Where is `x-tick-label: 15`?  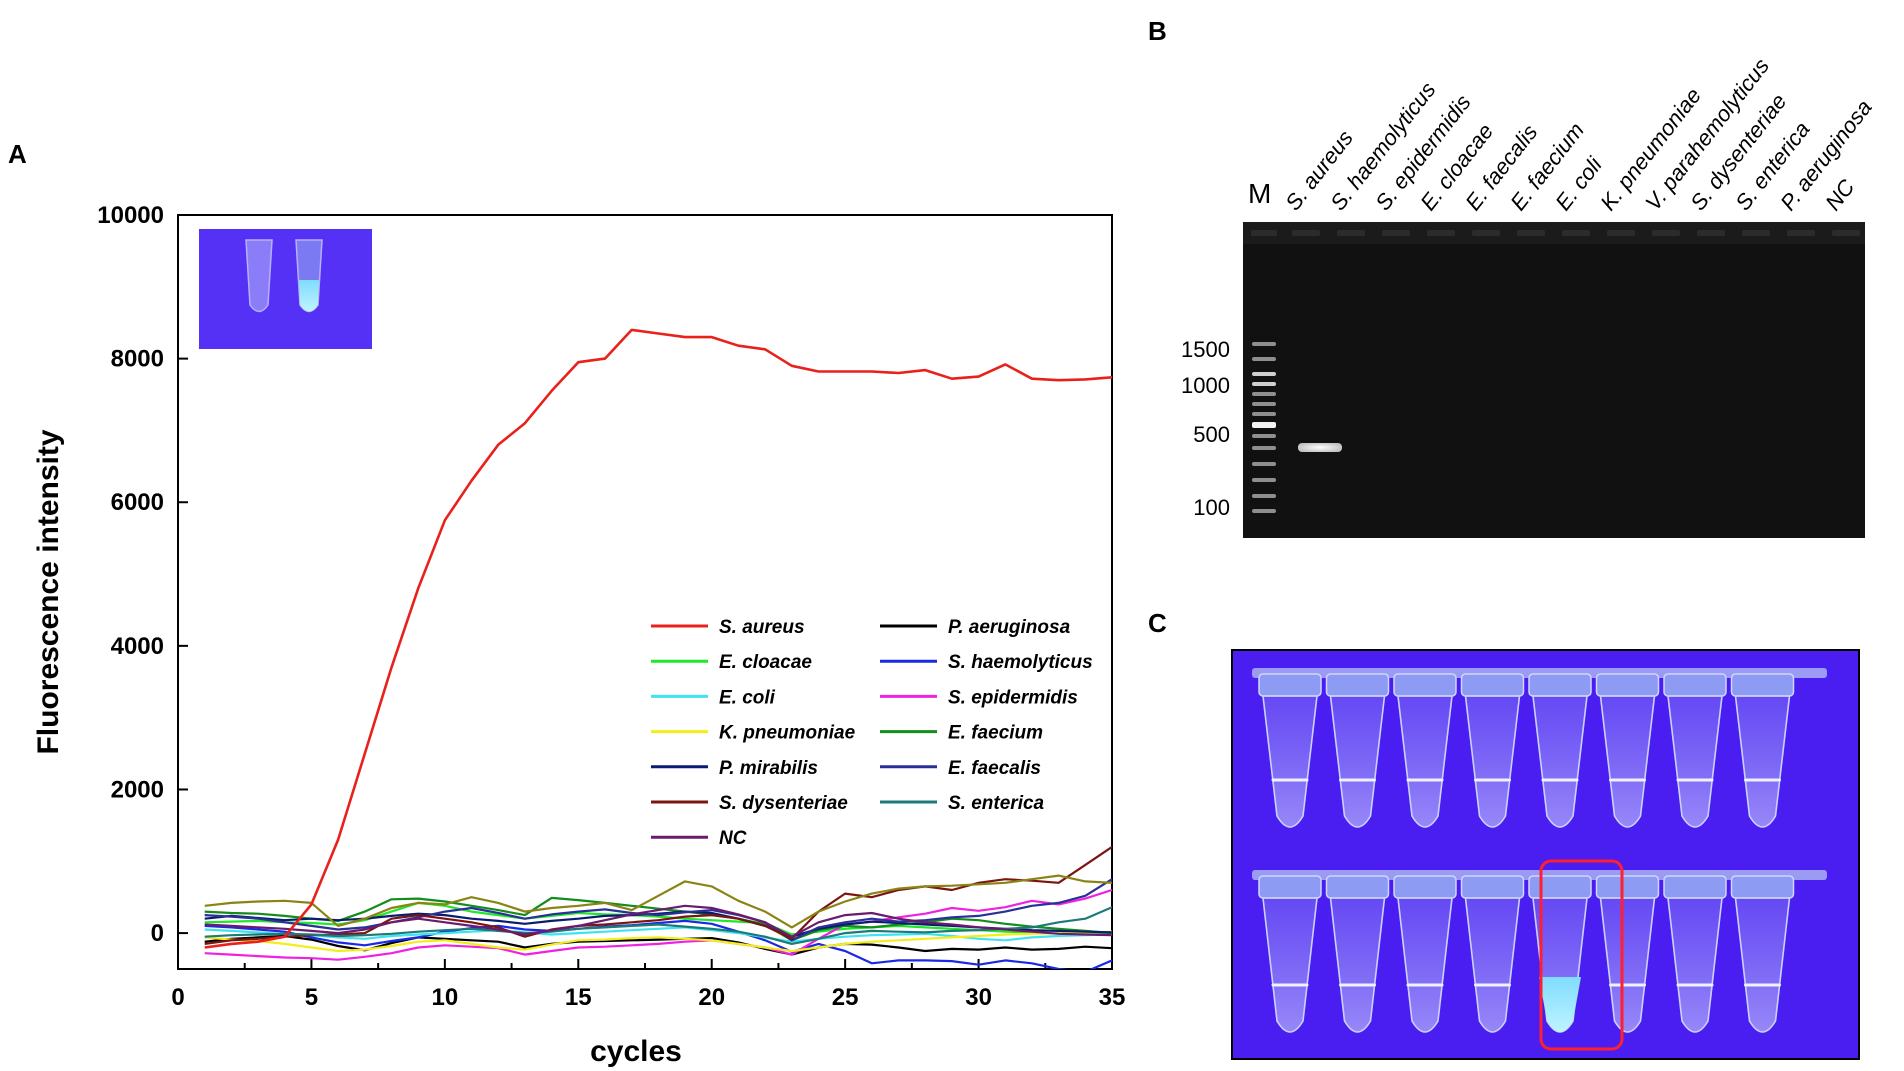 x-tick-label: 15 is located at coordinates (578, 997).